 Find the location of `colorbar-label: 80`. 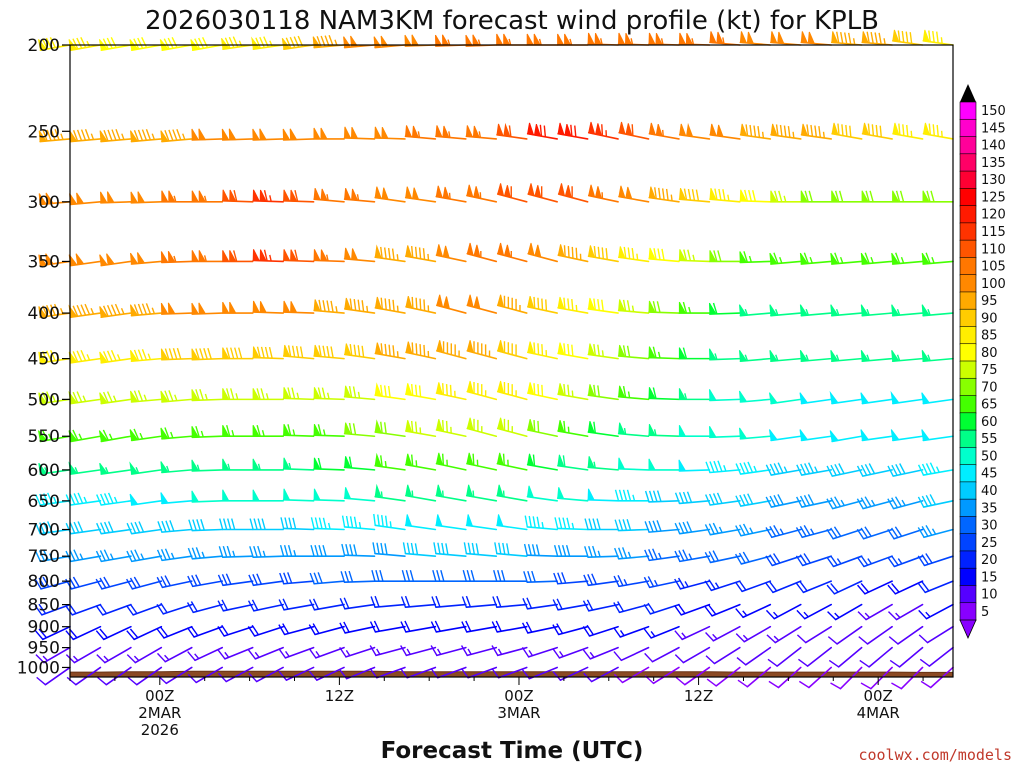

colorbar-label: 80 is located at coordinates (989, 353).